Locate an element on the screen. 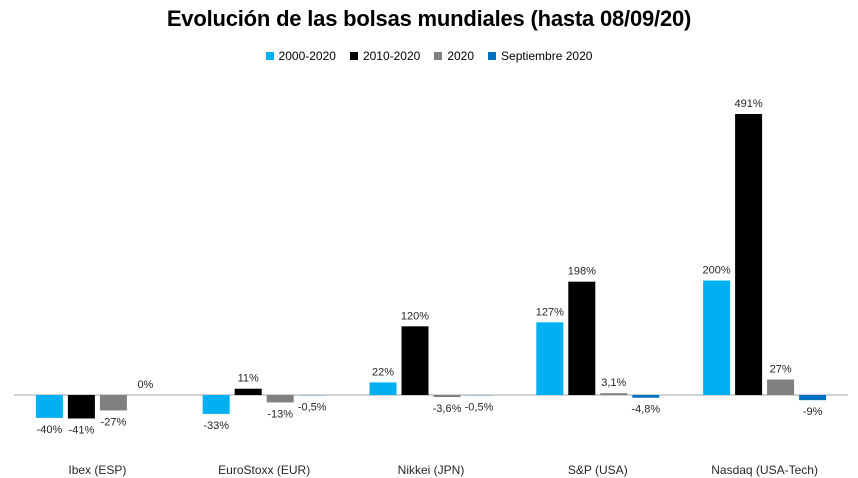 This screenshot has width=858, height=478. data-label: 200% is located at coordinates (717, 271).